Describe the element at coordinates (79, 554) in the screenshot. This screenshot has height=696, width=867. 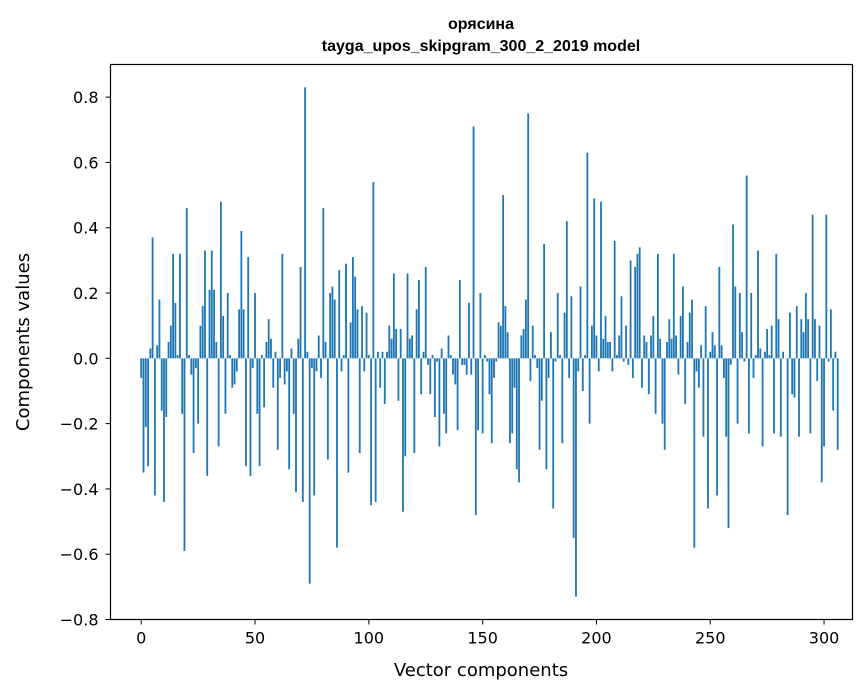
I see `y-tick-label-1: −0.6` at that location.